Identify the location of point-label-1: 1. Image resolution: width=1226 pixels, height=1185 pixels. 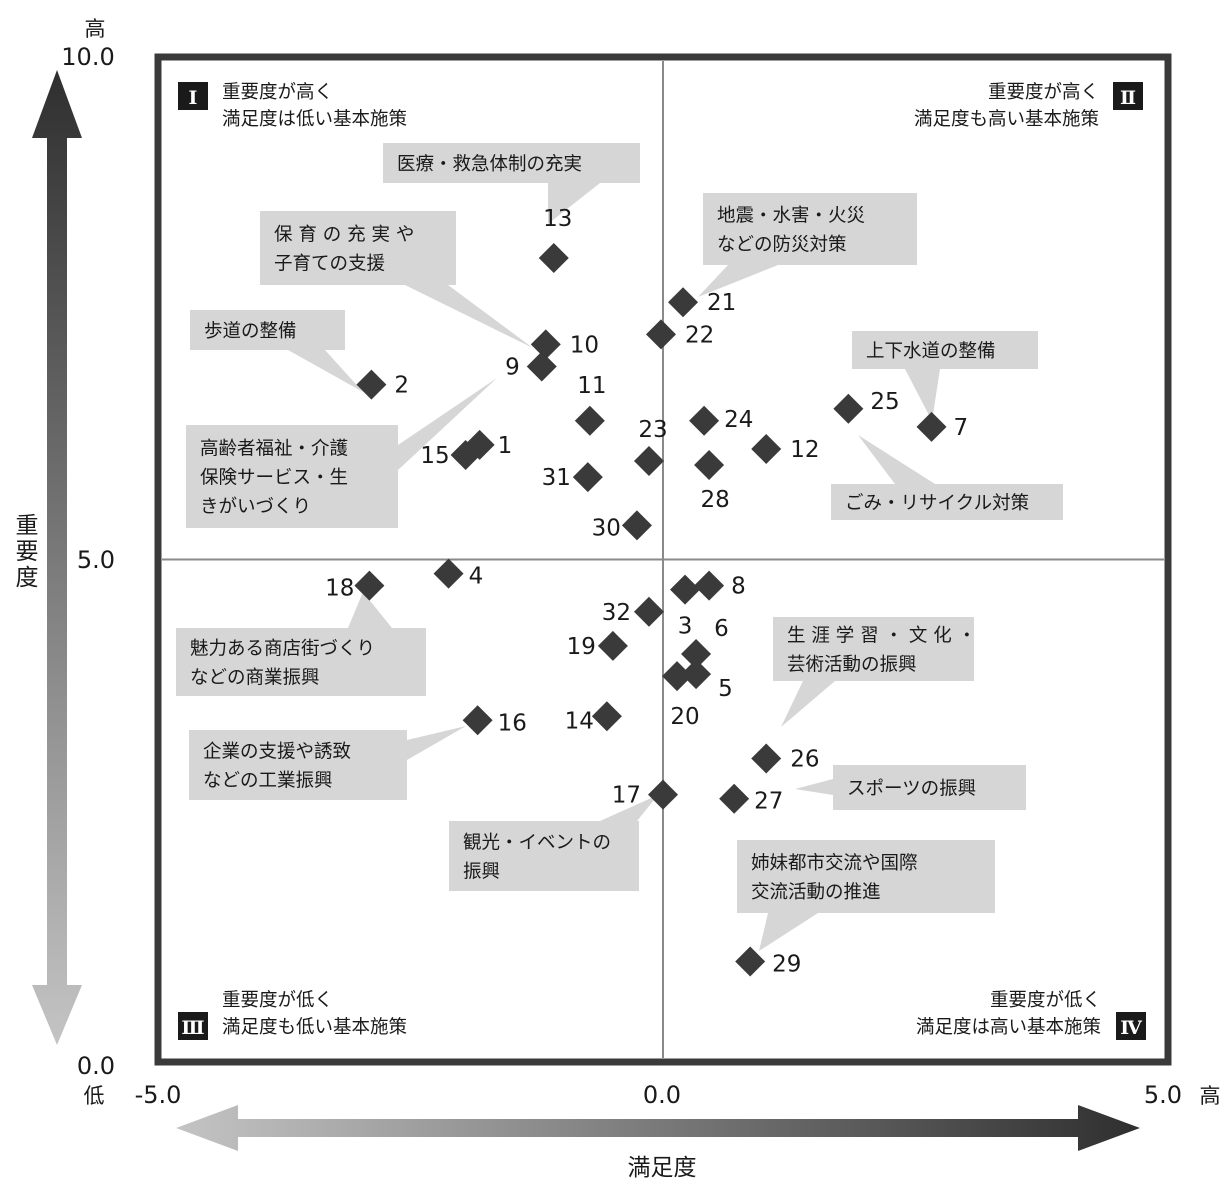
(505, 446).